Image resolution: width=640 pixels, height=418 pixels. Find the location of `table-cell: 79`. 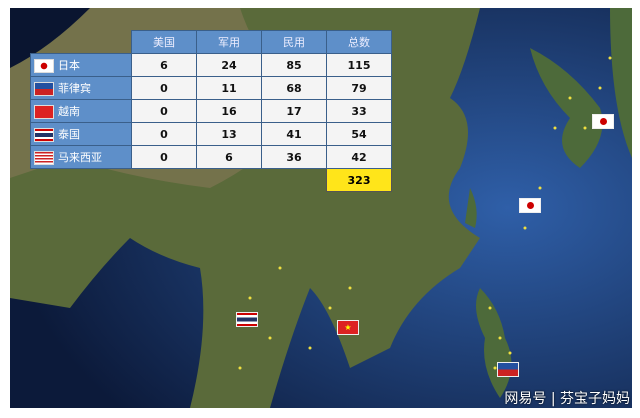

table-cell: 79 is located at coordinates (359, 88).